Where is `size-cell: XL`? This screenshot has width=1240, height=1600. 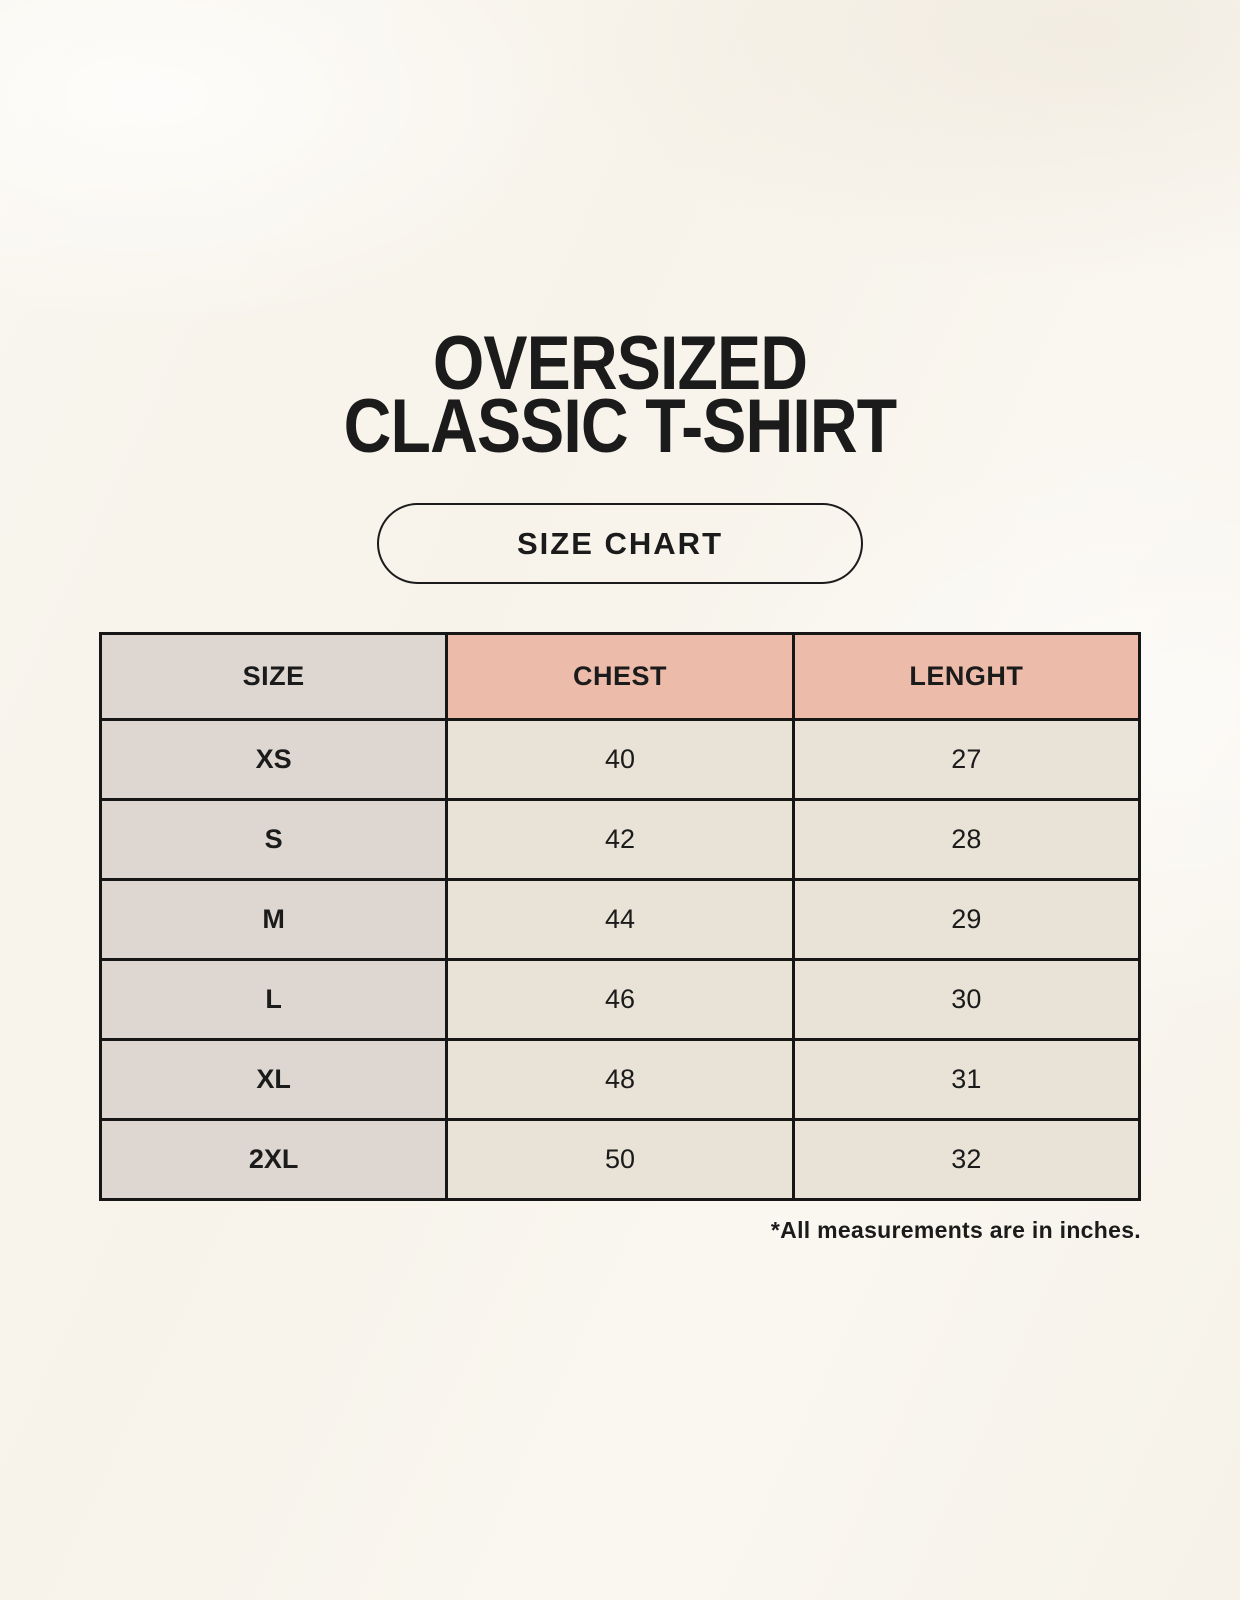 size-cell: XL is located at coordinates (273, 1079).